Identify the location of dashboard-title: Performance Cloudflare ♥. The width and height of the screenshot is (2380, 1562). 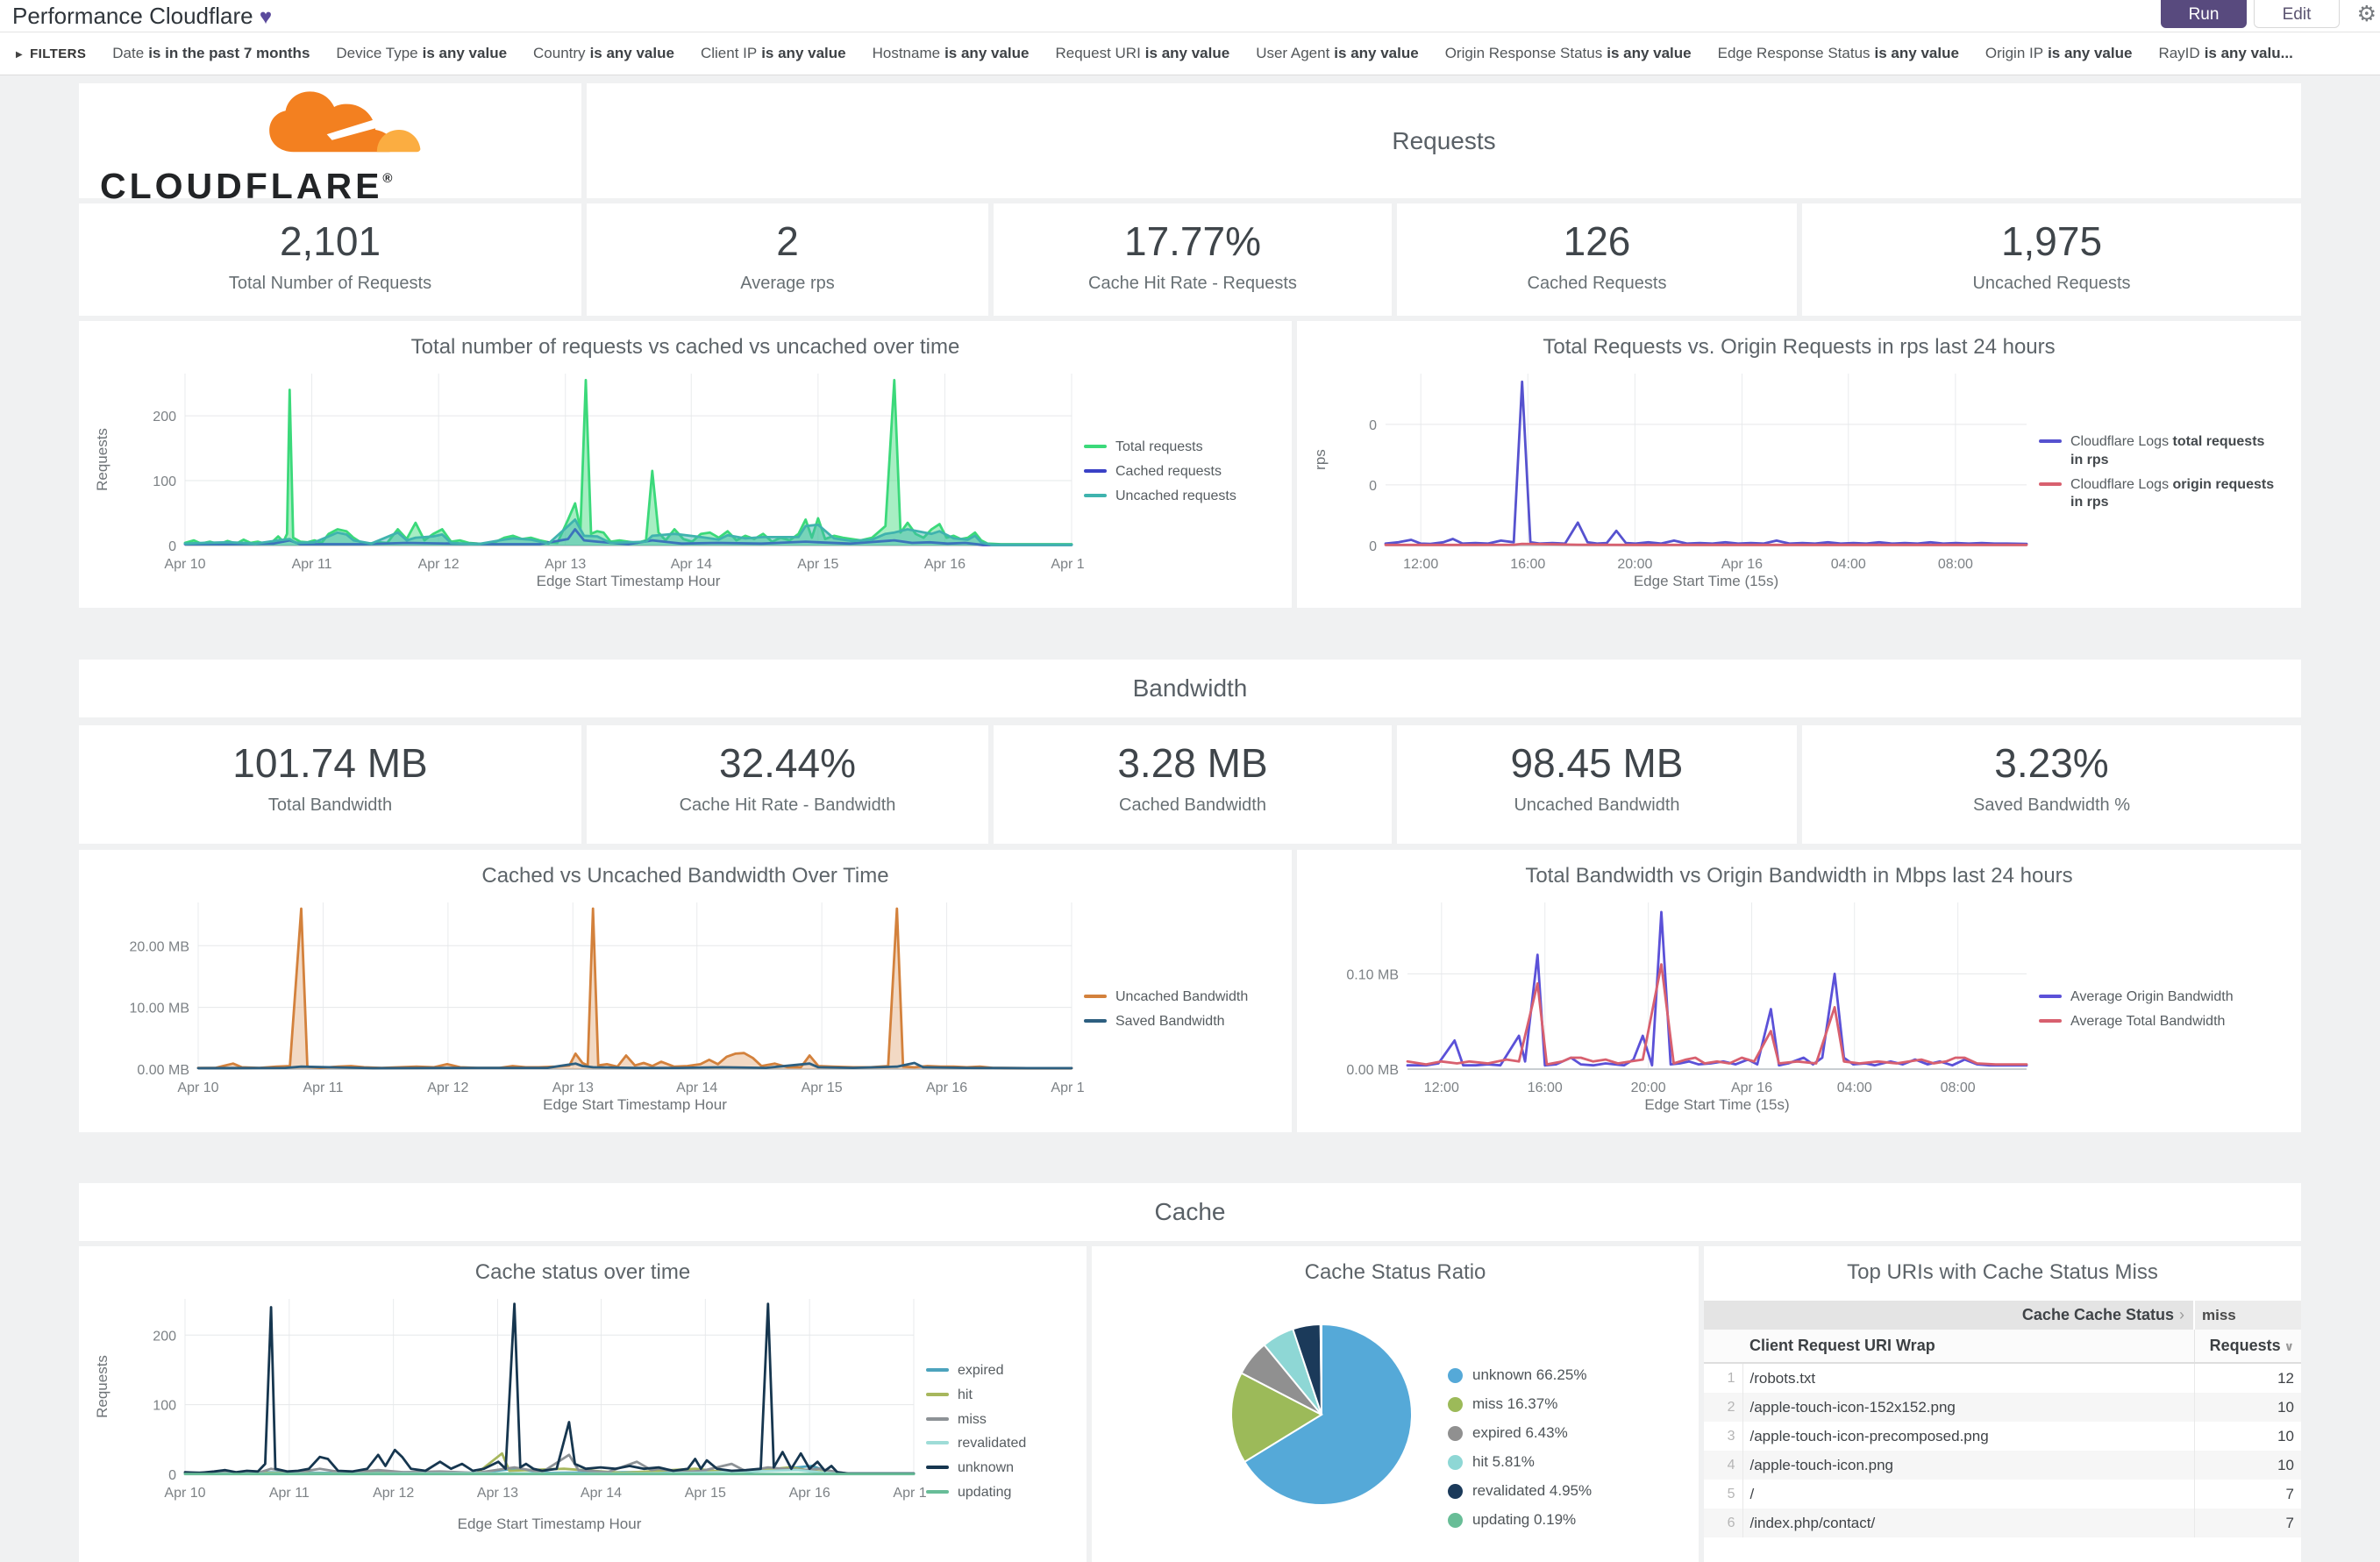
(142, 17).